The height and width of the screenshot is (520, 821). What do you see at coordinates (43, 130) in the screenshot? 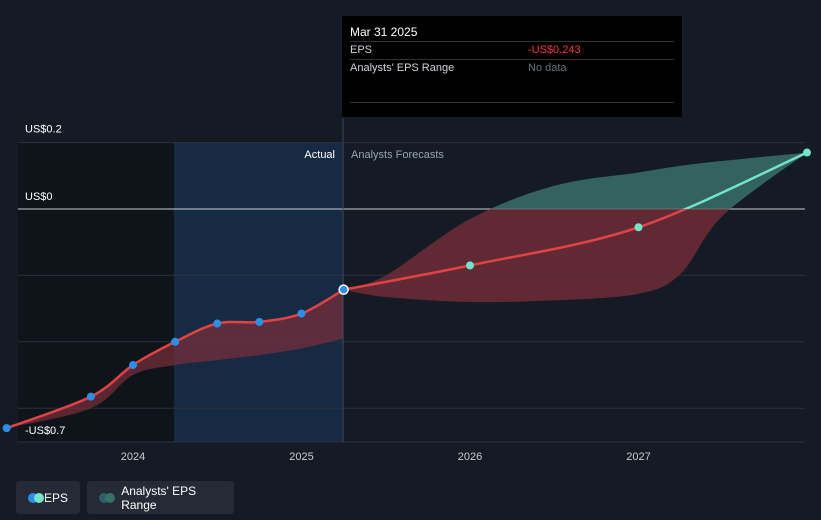
I see `y-tick-label: US$0.2` at bounding box center [43, 130].